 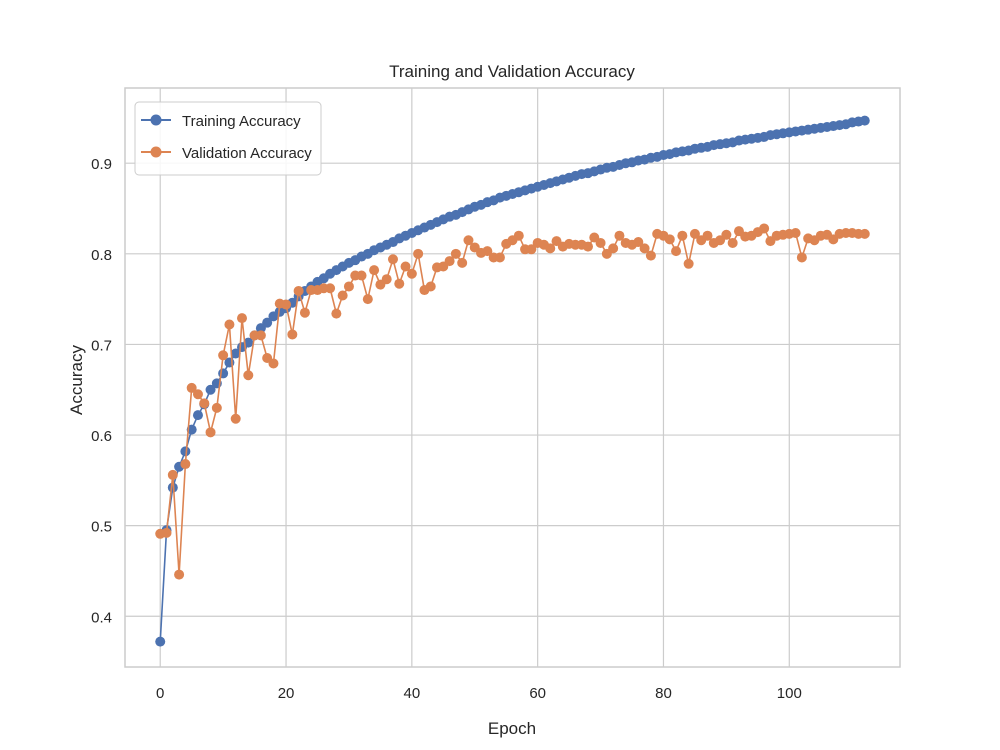 I want to click on legend-marker-validation, so click(x=156, y=152).